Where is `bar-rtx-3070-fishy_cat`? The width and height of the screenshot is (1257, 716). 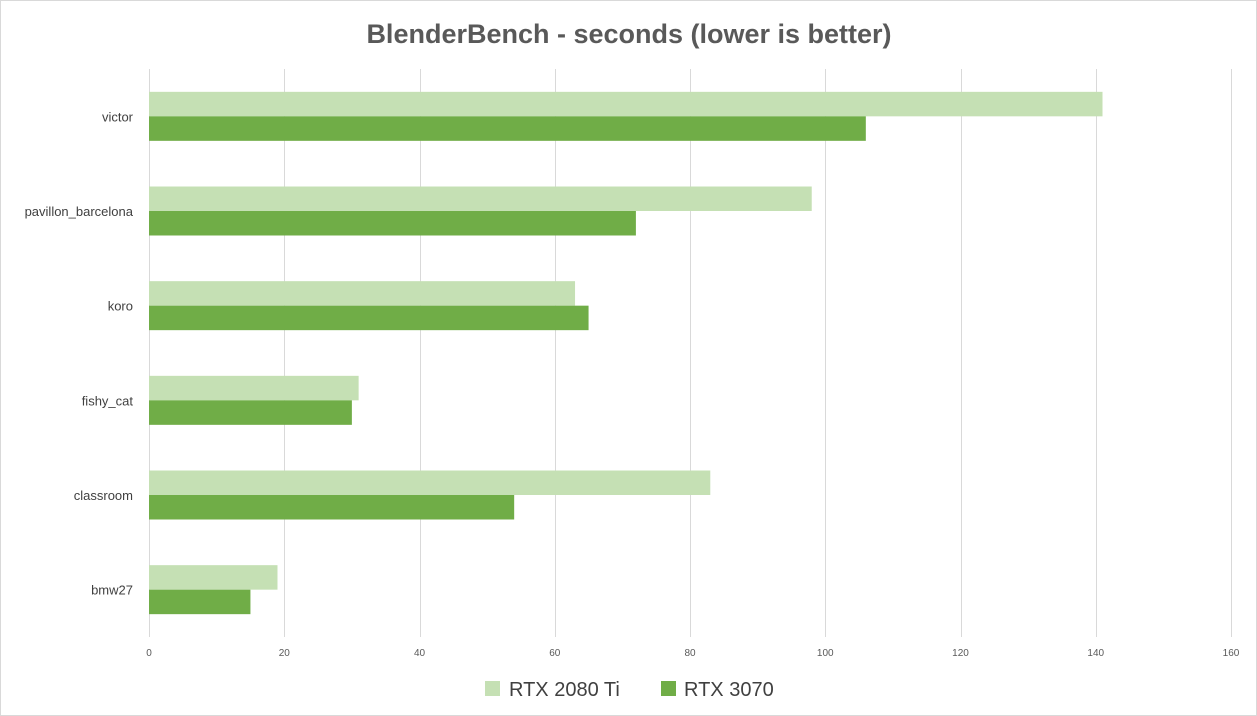 bar-rtx-3070-fishy_cat is located at coordinates (250, 412).